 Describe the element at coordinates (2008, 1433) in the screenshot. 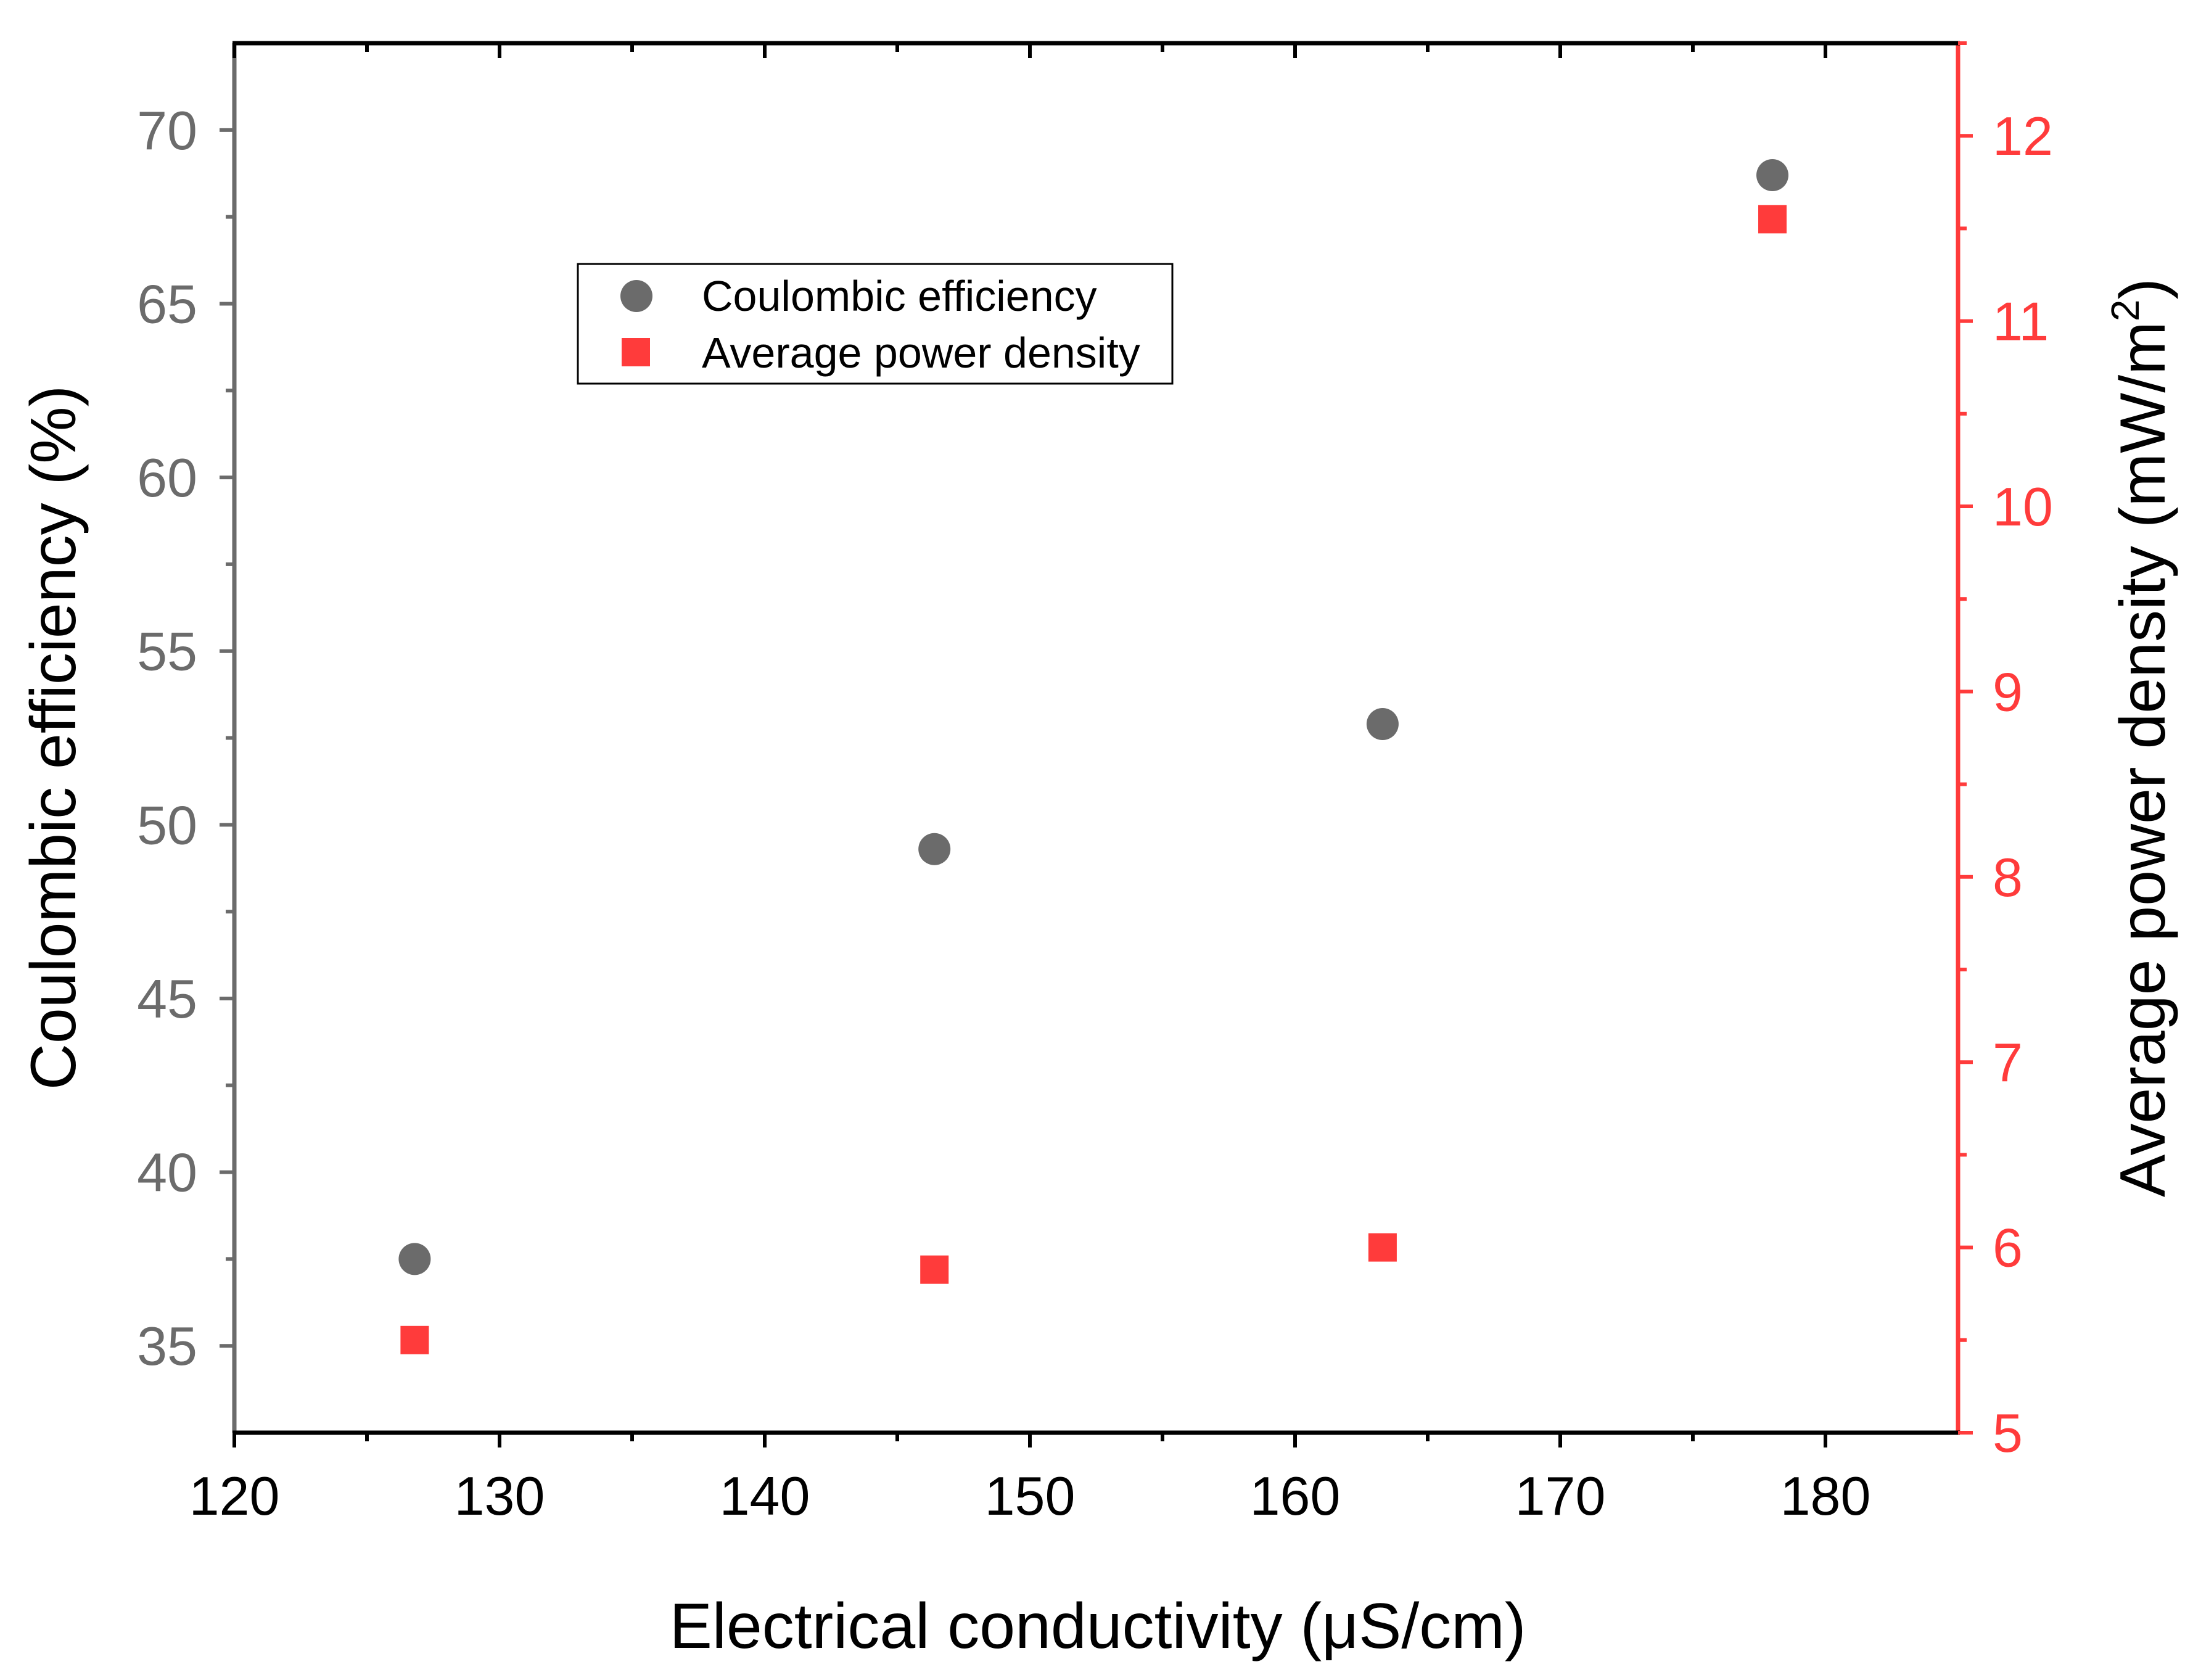

I see `right-y-tick-label: 5` at that location.